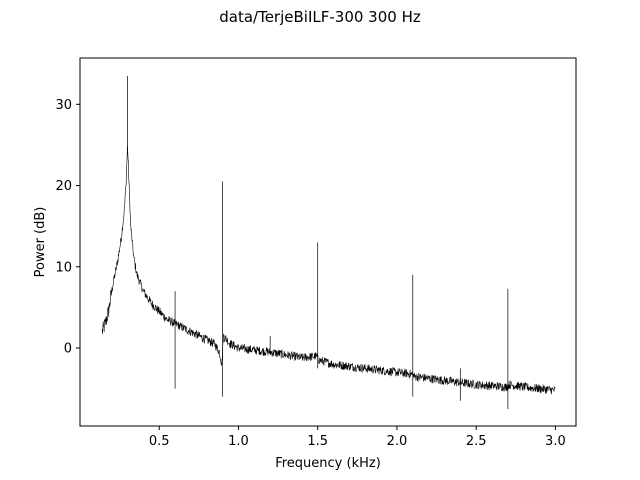  Describe the element at coordinates (40, 242) in the screenshot. I see `y-axis-label: Power (dB)` at that location.